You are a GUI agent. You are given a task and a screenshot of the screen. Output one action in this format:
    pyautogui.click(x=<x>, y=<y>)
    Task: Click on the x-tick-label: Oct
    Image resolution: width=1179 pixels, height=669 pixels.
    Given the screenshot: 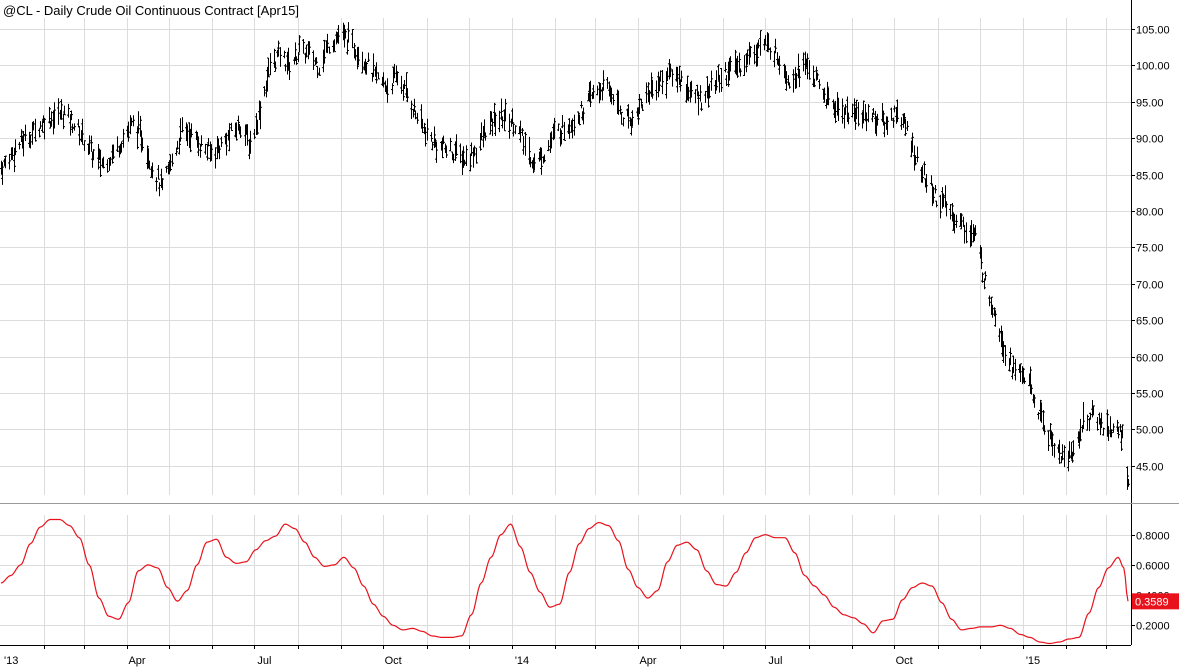 What is the action you would take?
    pyautogui.click(x=904, y=661)
    